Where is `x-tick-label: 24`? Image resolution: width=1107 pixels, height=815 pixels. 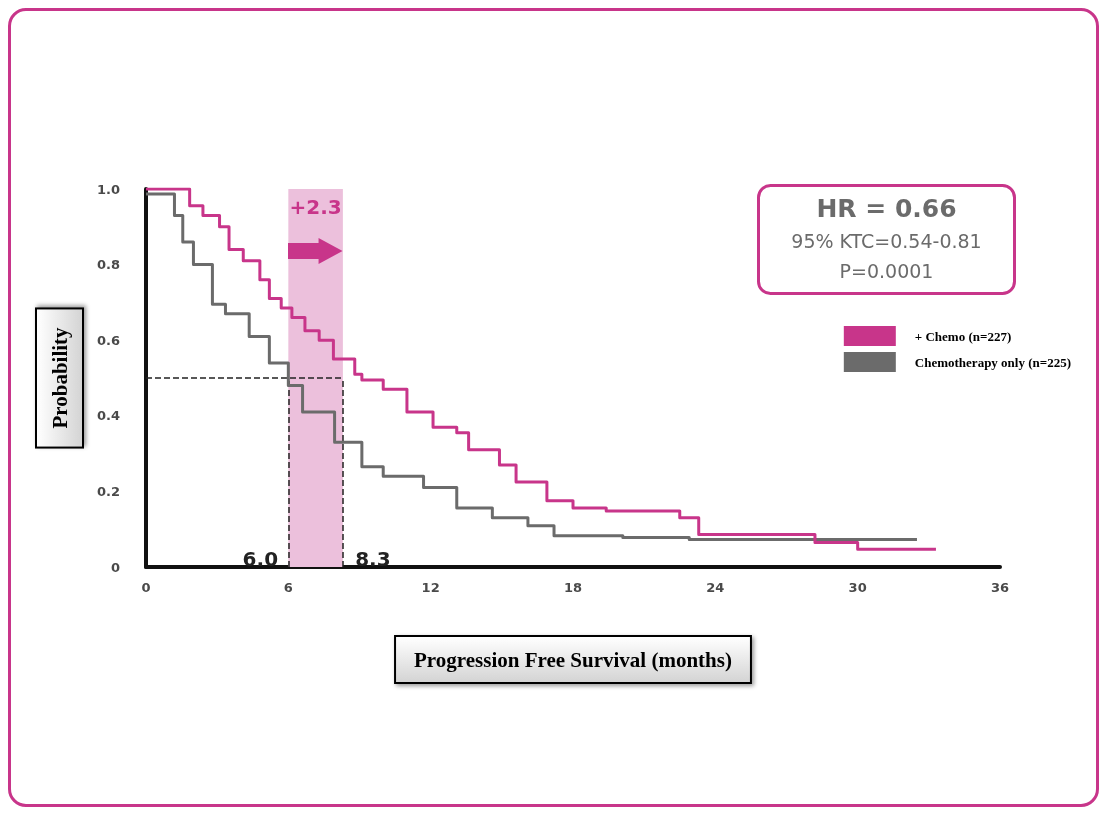
x-tick-label: 24 is located at coordinates (715, 587).